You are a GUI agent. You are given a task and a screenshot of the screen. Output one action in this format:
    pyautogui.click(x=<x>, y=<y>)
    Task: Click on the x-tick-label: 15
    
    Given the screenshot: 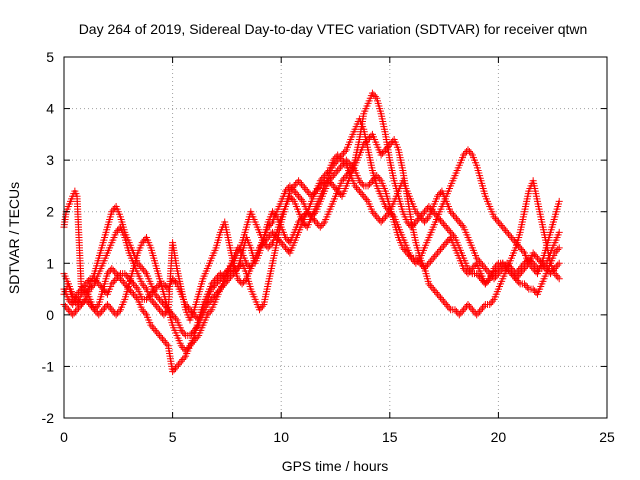 What is the action you would take?
    pyautogui.click(x=390, y=437)
    